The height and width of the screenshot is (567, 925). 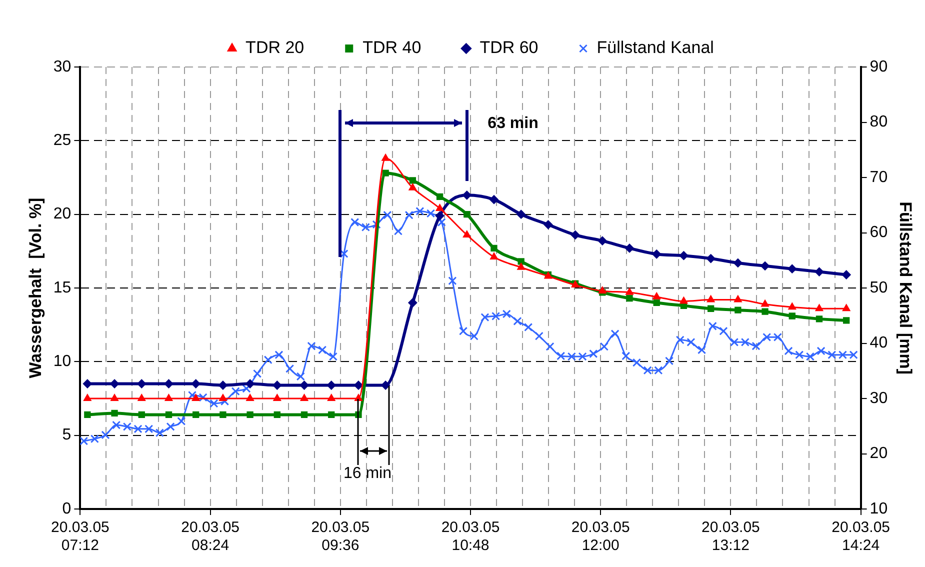 What do you see at coordinates (509, 48) in the screenshot?
I see `legend-label: TDR 60` at bounding box center [509, 48].